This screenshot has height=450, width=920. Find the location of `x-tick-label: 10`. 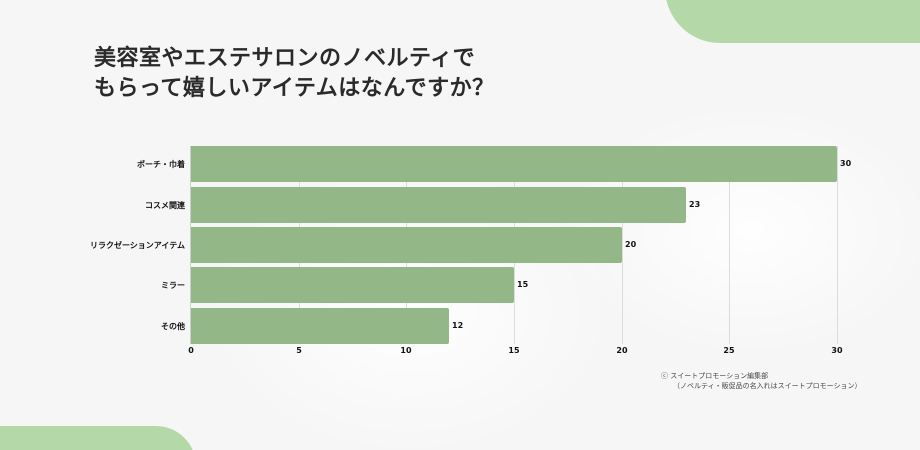

x-tick-label: 10 is located at coordinates (406, 350).